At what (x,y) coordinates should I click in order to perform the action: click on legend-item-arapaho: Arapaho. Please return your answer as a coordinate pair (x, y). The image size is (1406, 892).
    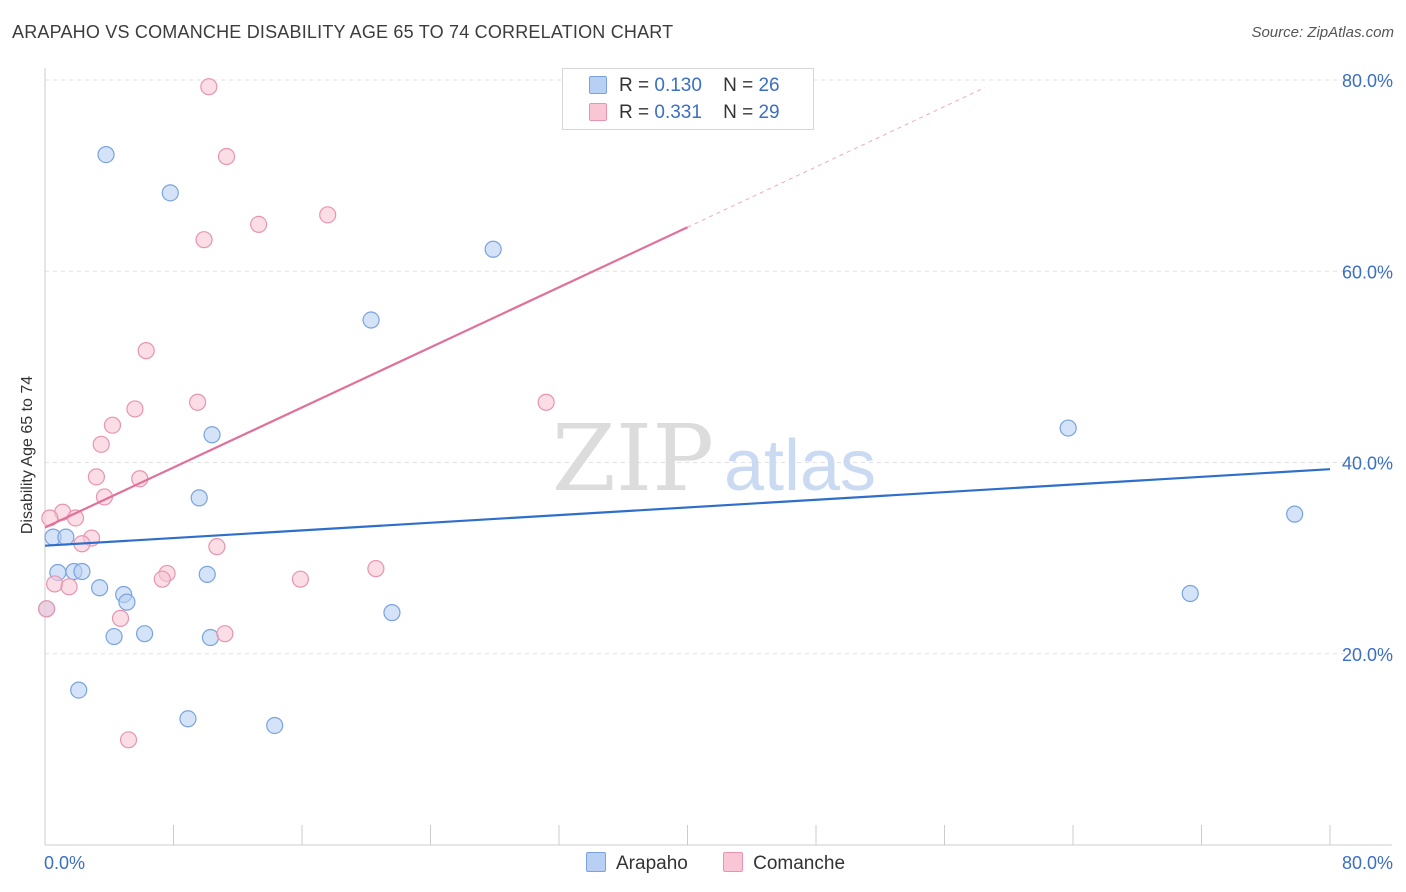
    Looking at the image, I should click on (637, 863).